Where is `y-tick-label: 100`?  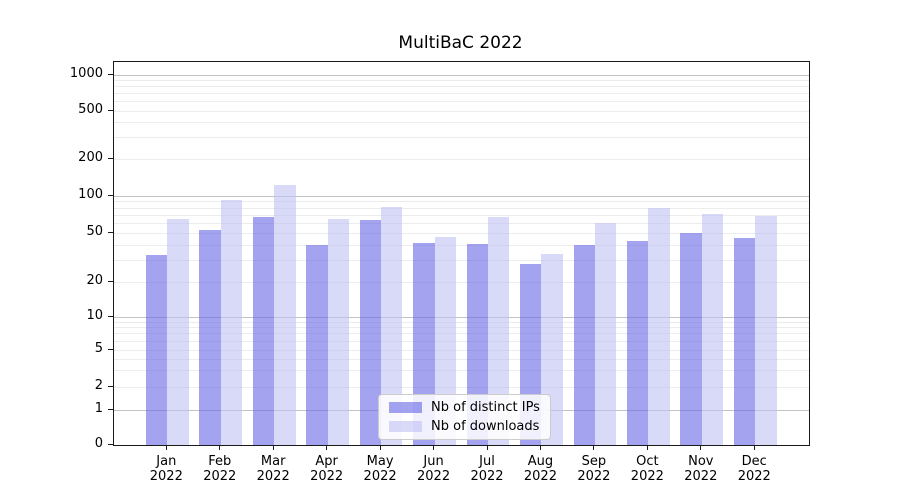 y-tick-label: 100 is located at coordinates (90, 194).